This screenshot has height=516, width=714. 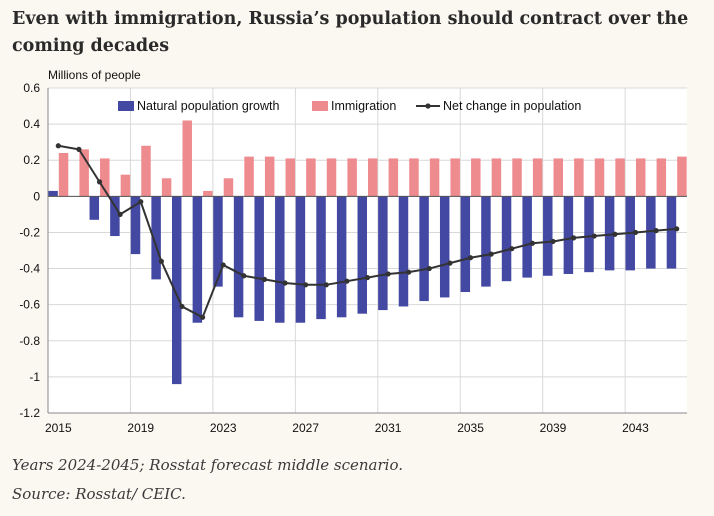 What do you see at coordinates (36, 196) in the screenshot?
I see `y-tick-label: 0` at bounding box center [36, 196].